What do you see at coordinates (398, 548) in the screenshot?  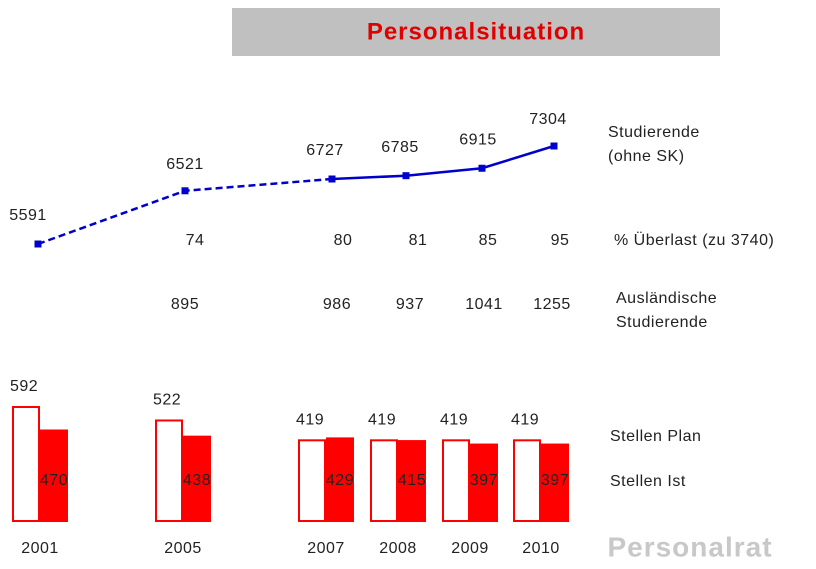 I see `x-tick-label: 2008` at bounding box center [398, 548].